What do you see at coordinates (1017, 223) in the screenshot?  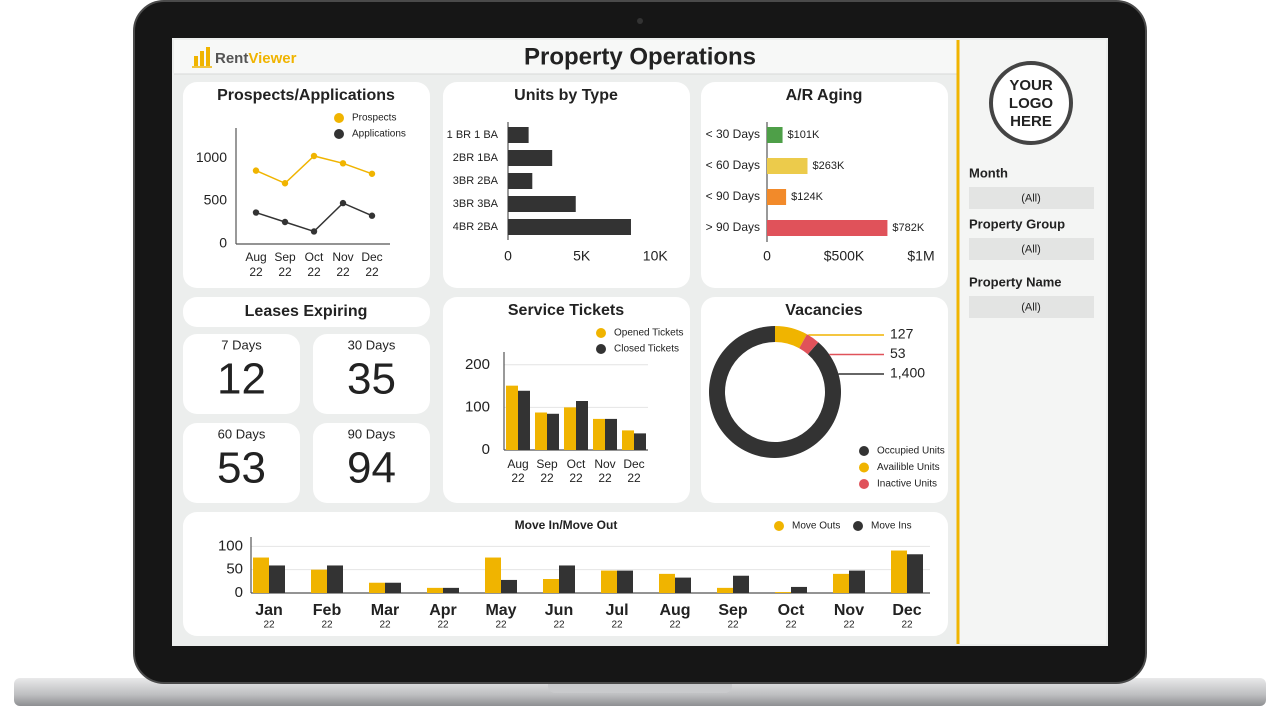 I see `filter-label: Property Group` at bounding box center [1017, 223].